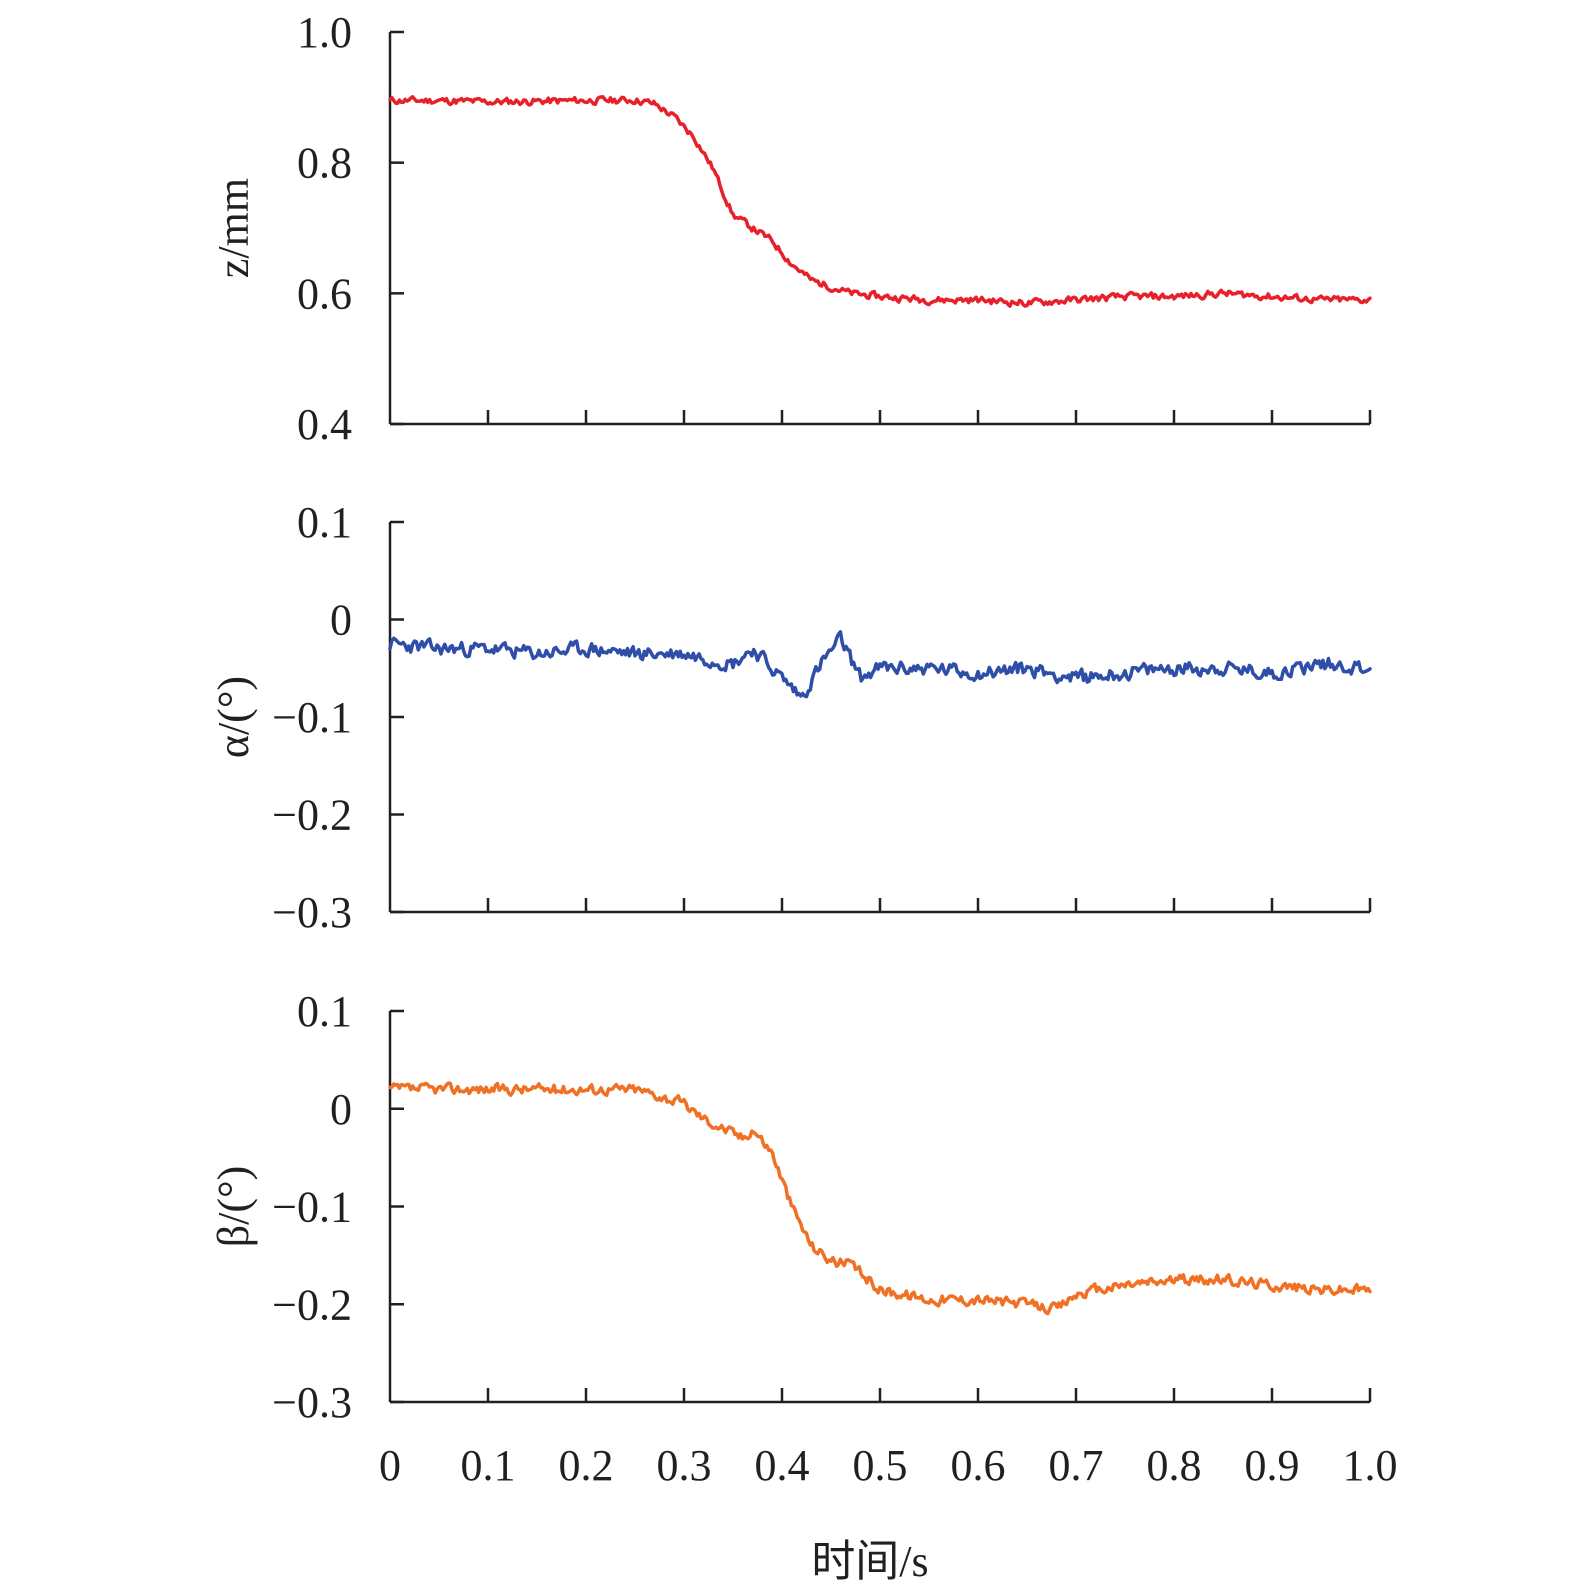 This screenshot has width=1575, height=1594. What do you see at coordinates (324, 163) in the screenshot?
I see `y-tick-label: 0.8` at bounding box center [324, 163].